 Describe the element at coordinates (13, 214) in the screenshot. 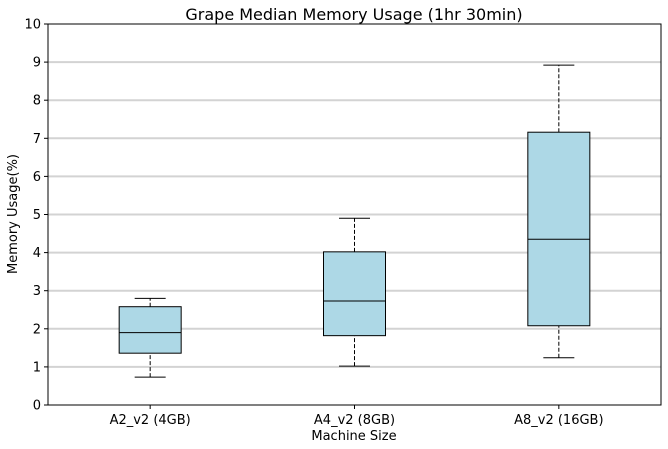

I see `y-axis-label: Memory Usage(%)` at that location.